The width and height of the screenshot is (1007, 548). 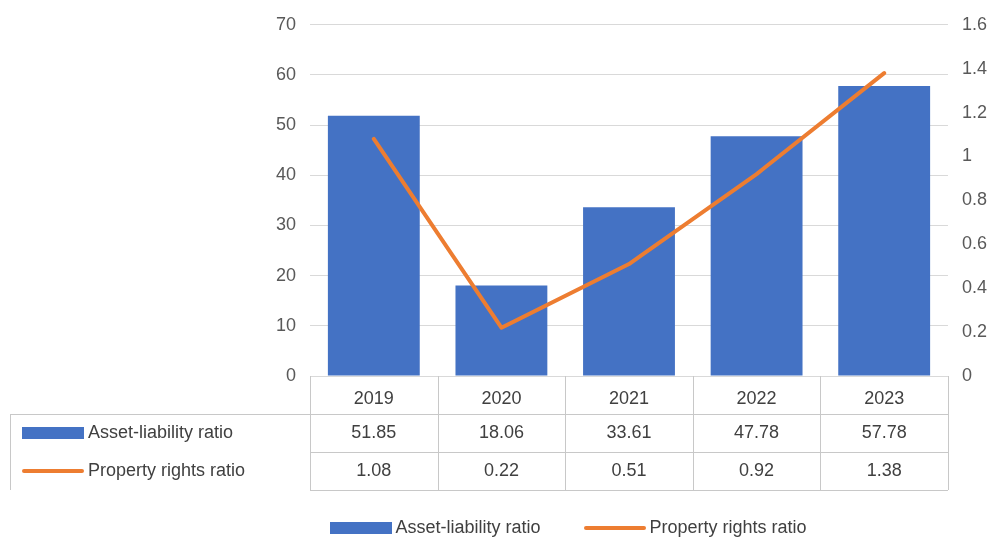 I want to click on text: Asset-liability ratio, so click(x=468, y=527).